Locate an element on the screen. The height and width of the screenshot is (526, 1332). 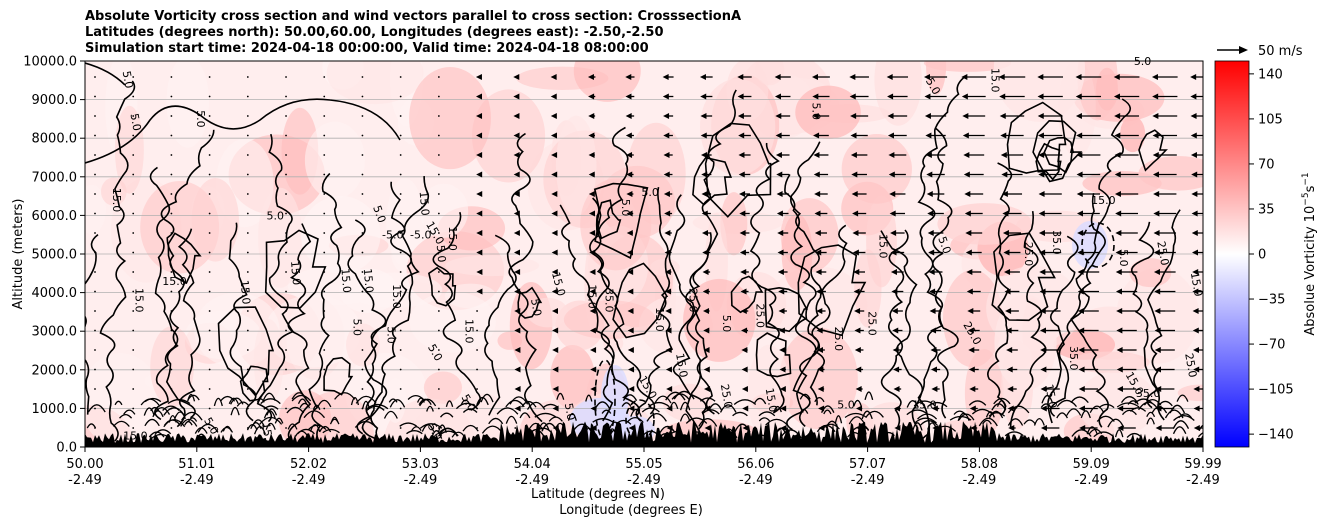
x-axis-label-longitude: Longitude (degrees E) is located at coordinates (631, 510).